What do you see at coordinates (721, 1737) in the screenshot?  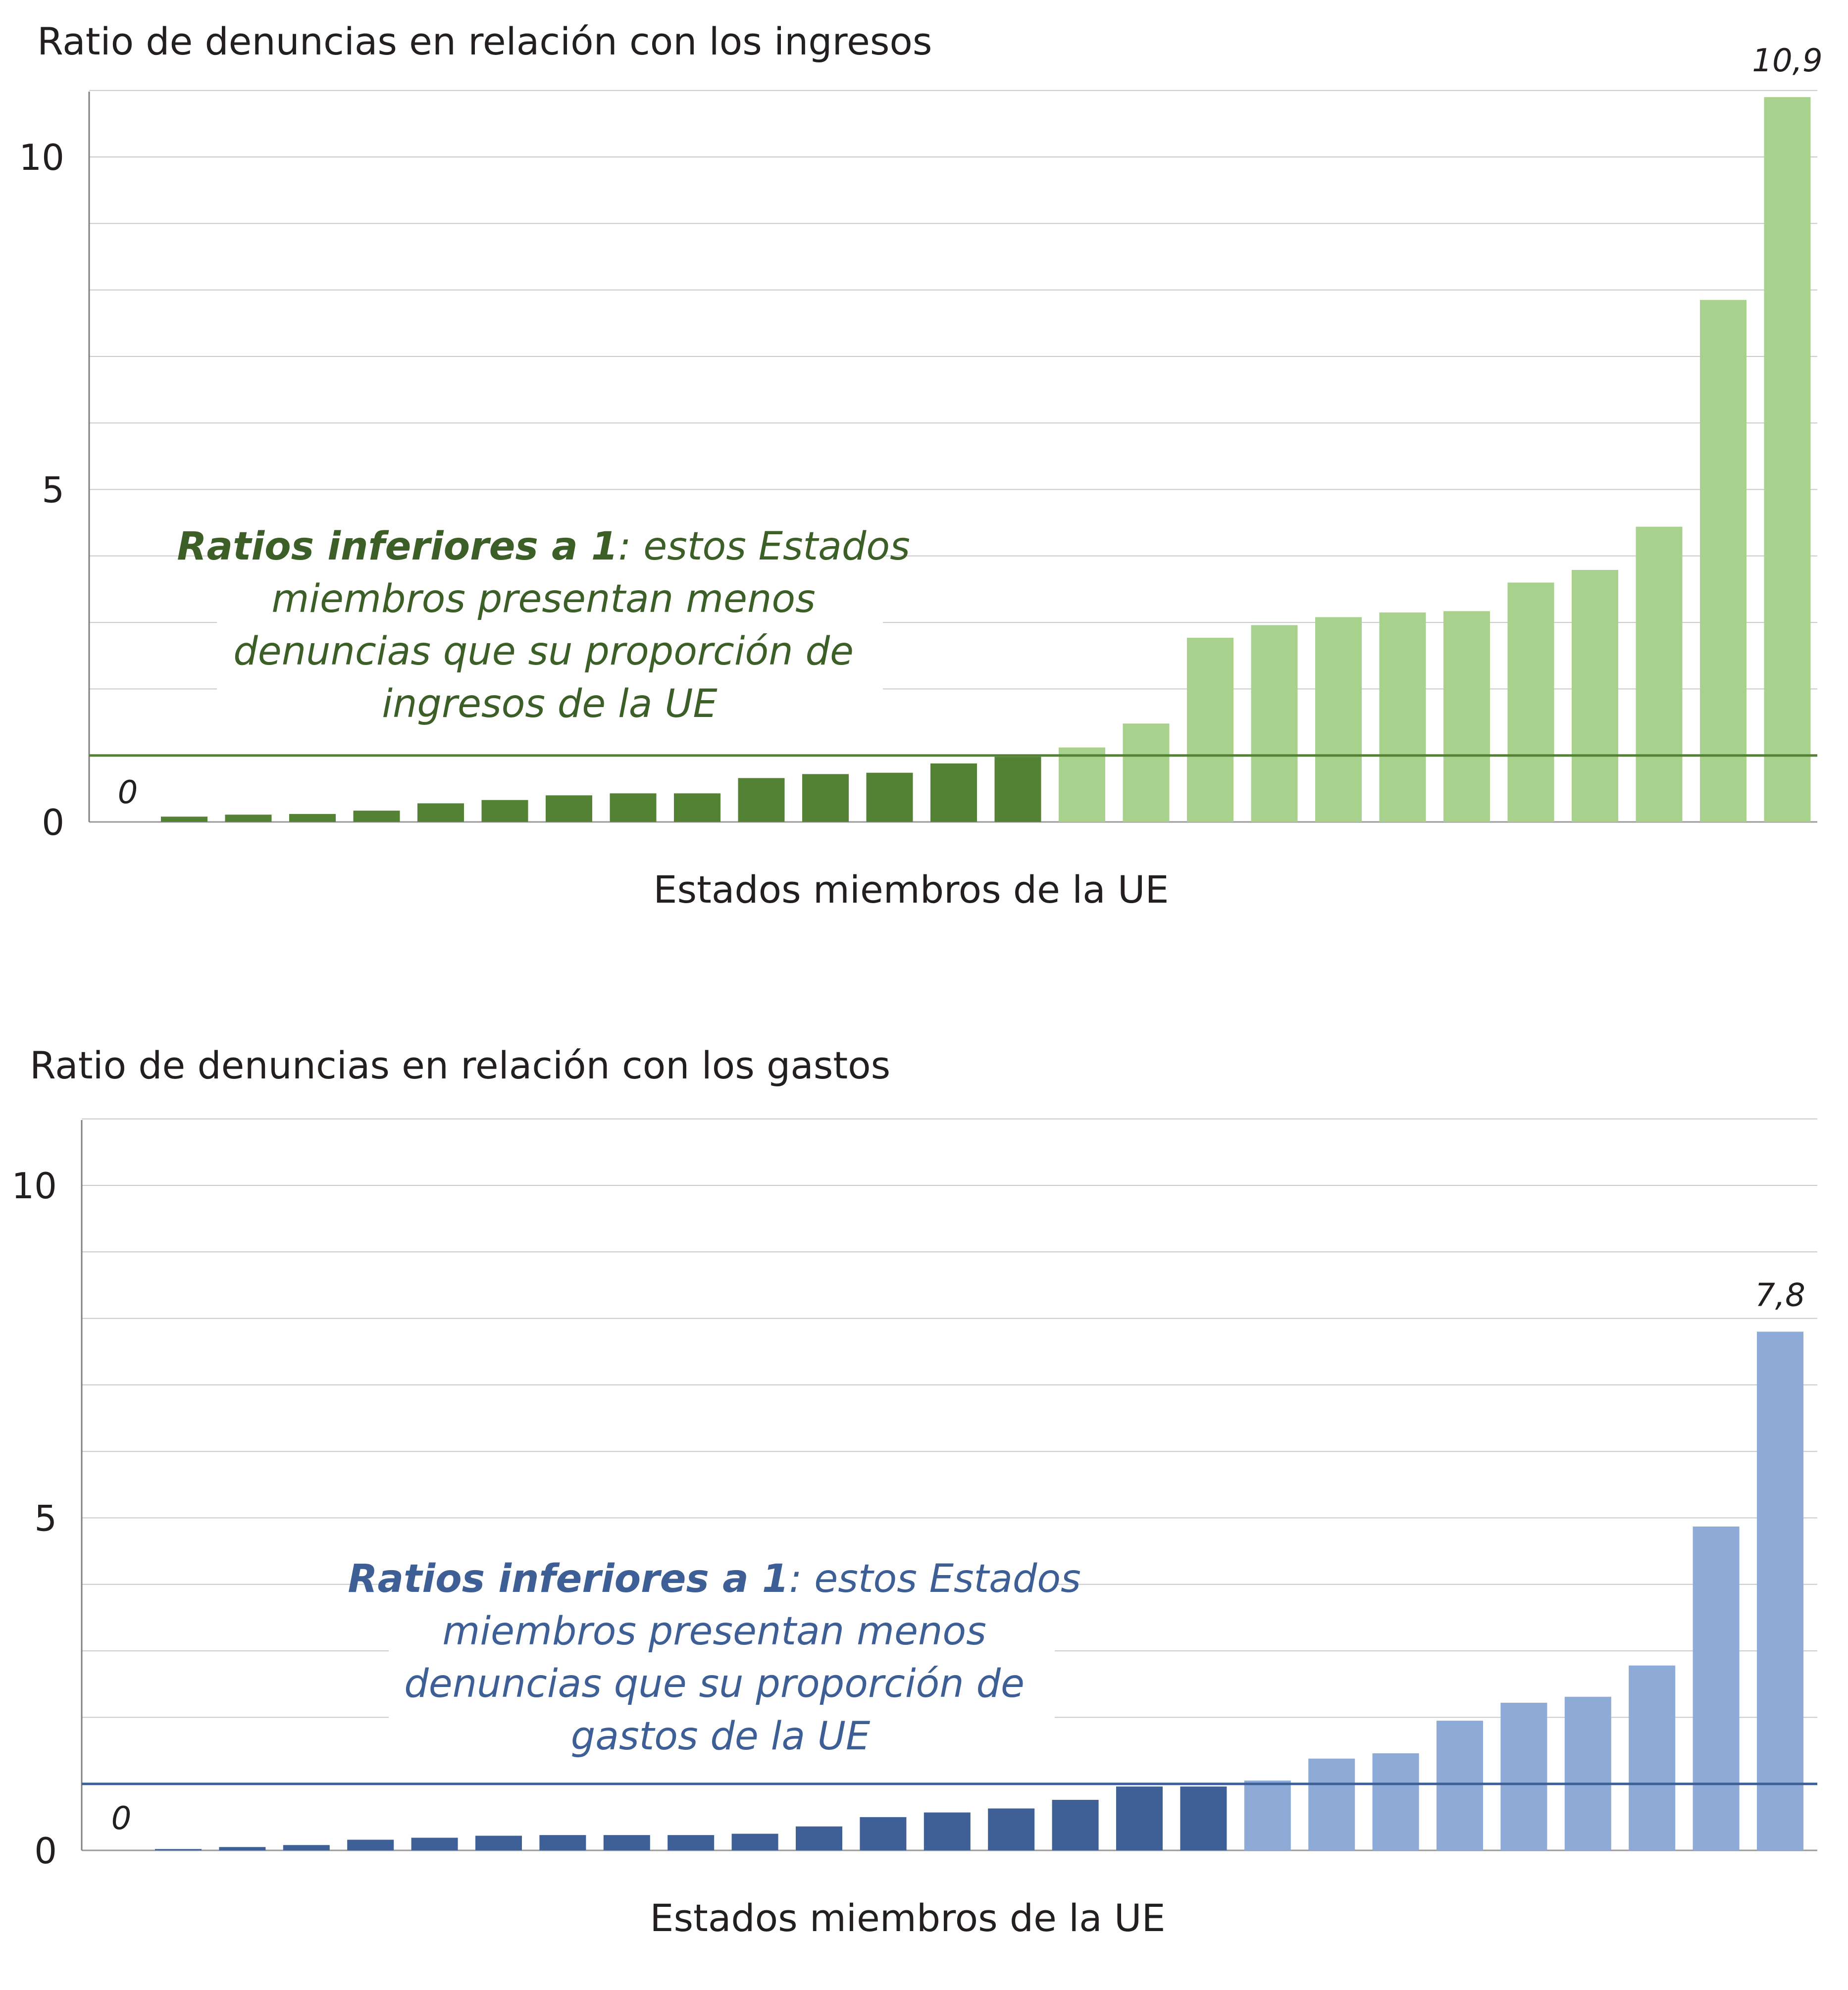 I see `annotation-line-4: gastos de la UE` at bounding box center [721, 1737].